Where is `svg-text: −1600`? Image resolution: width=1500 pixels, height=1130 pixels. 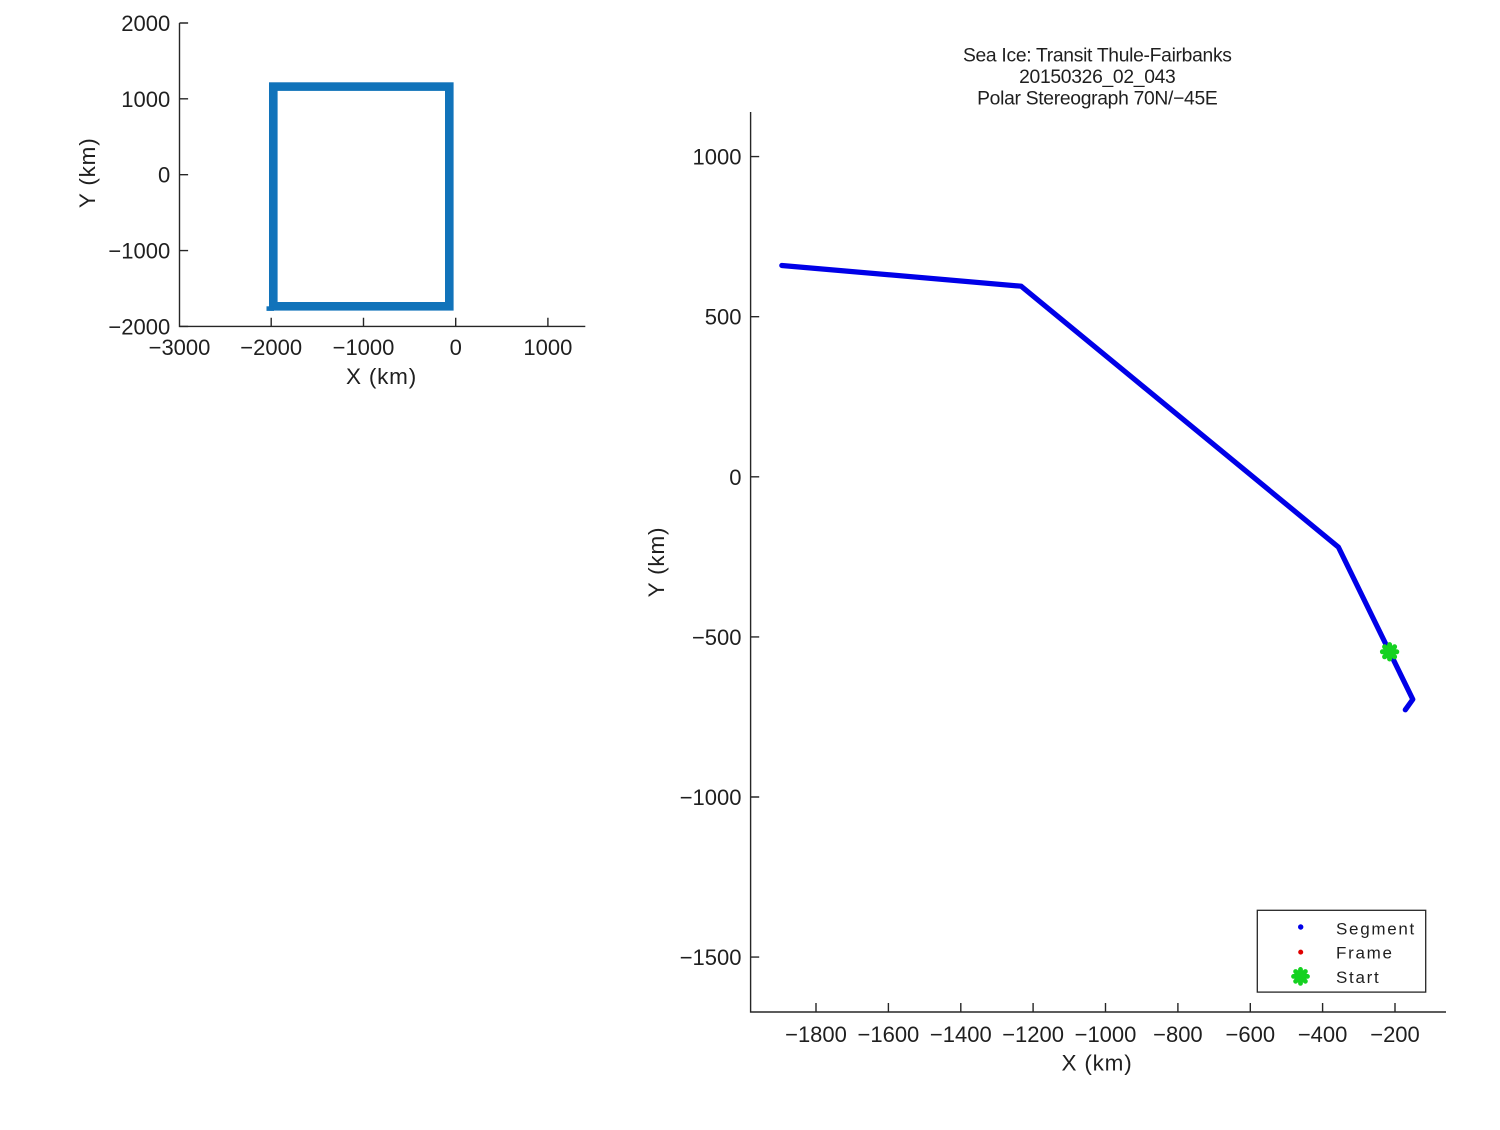 svg-text: −1600 is located at coordinates (889, 1034).